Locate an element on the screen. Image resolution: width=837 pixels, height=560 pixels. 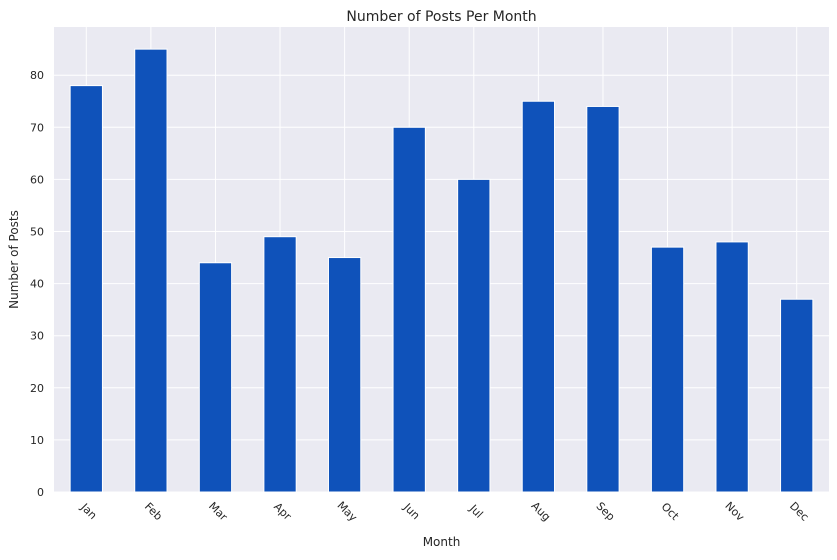
x-tick-label: Apr is located at coordinates (282, 511).